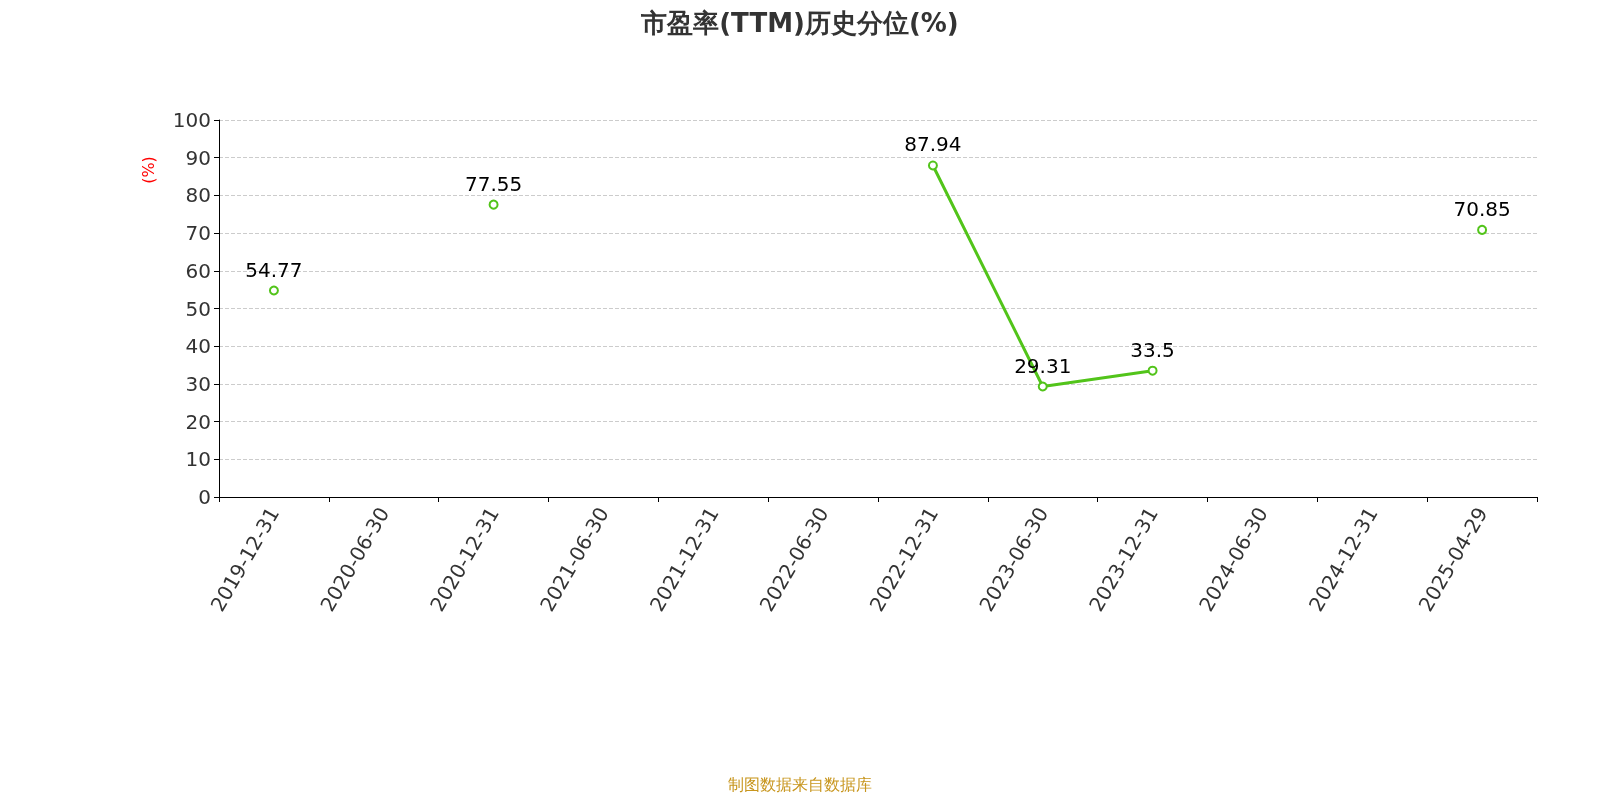 This screenshot has height=800, width=1600. What do you see at coordinates (933, 144) in the screenshot?
I see `data-label: 87.94` at bounding box center [933, 144].